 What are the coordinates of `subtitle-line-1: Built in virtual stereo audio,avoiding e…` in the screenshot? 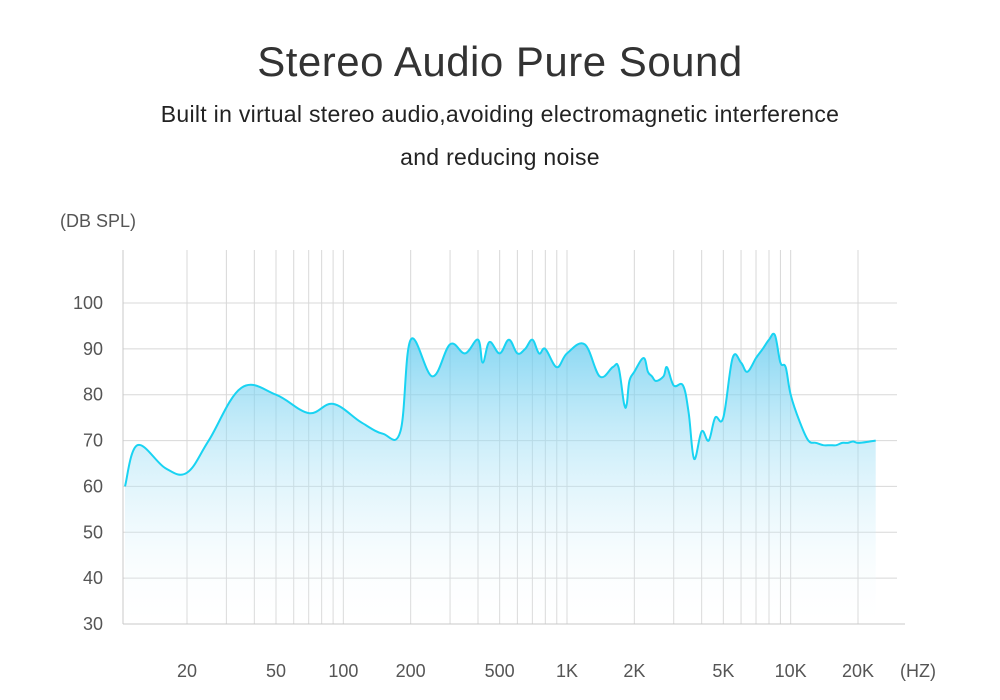 It's located at (500, 114).